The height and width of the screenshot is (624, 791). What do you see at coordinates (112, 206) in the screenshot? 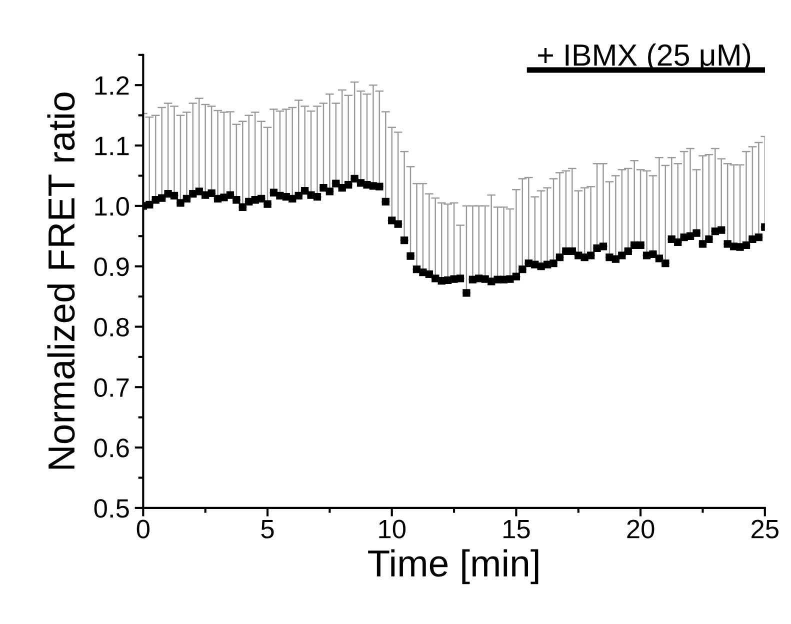
I see `y-tick-label: 1.0` at bounding box center [112, 206].